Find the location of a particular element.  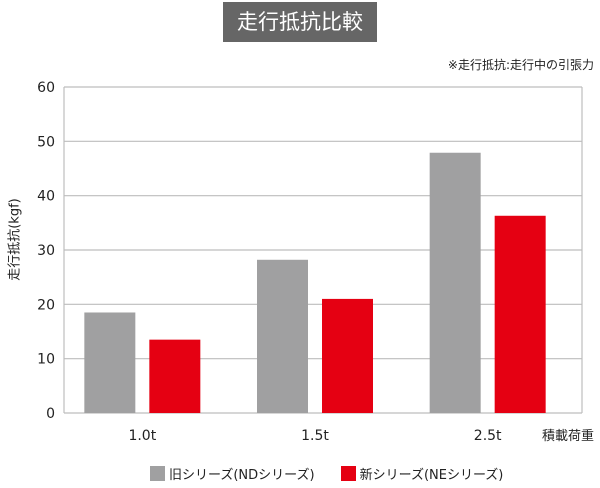

legend-item-old: 旧シリーズ(NDシリーズ) is located at coordinates (232, 473).